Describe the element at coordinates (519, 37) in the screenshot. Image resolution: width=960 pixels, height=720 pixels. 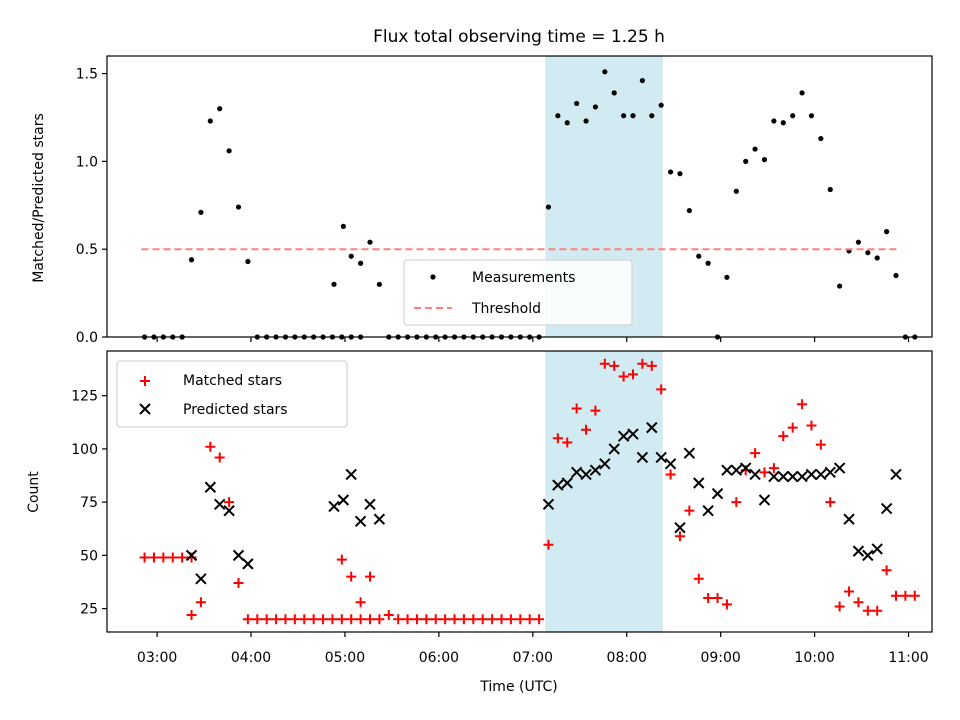
I see `chart-title: Flux total observing time = 1.25 h` at that location.